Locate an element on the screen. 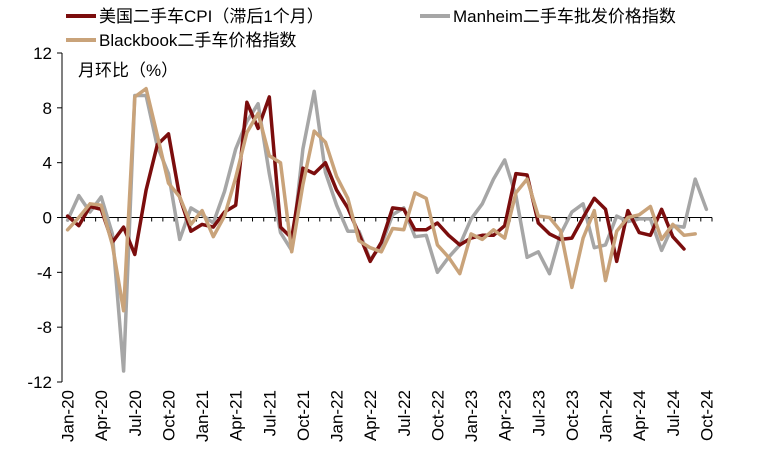 The width and height of the screenshot is (777, 464). x-tick-label: Apr-20 is located at coordinates (101, 415).